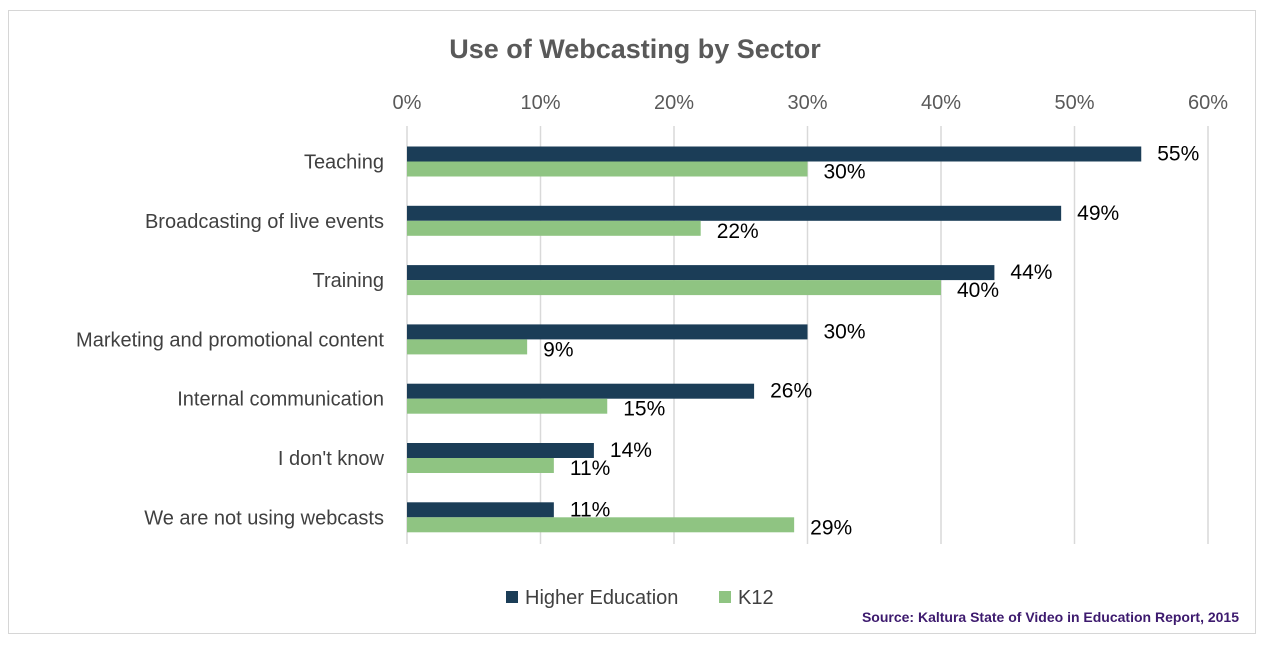 Image resolution: width=1268 pixels, height=646 pixels. What do you see at coordinates (635, 49) in the screenshot?
I see `chart-title: Use of Webcasting by Sector` at bounding box center [635, 49].